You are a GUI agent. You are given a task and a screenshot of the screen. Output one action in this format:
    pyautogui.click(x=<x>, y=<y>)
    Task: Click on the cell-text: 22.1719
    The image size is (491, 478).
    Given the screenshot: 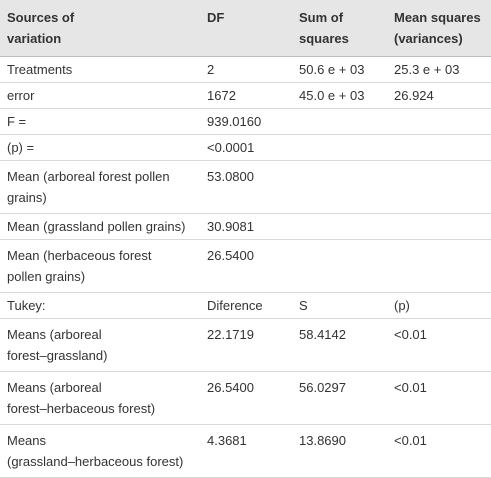 What is the action you would take?
    pyautogui.click(x=230, y=334)
    